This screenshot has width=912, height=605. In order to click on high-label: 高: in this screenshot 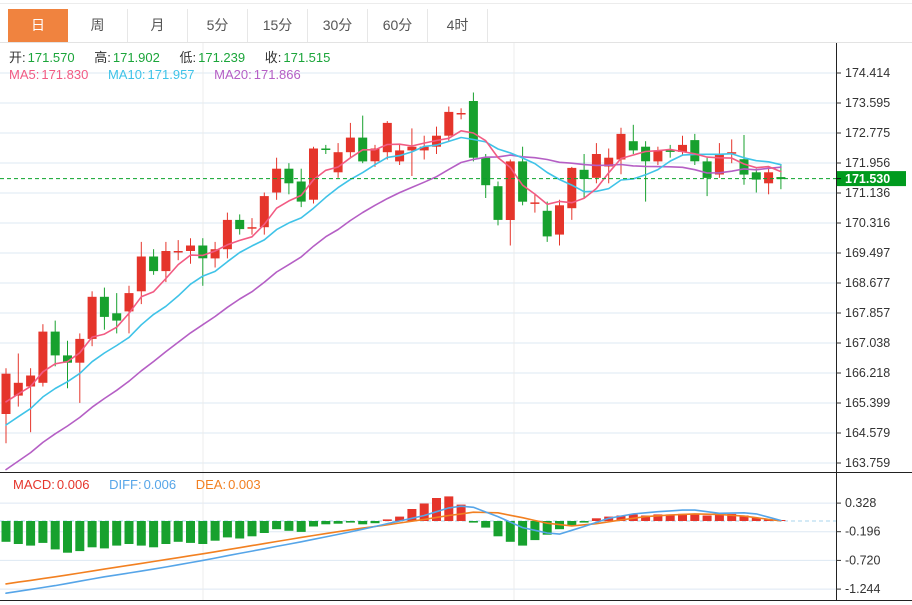, I will do `click(102, 57)`.